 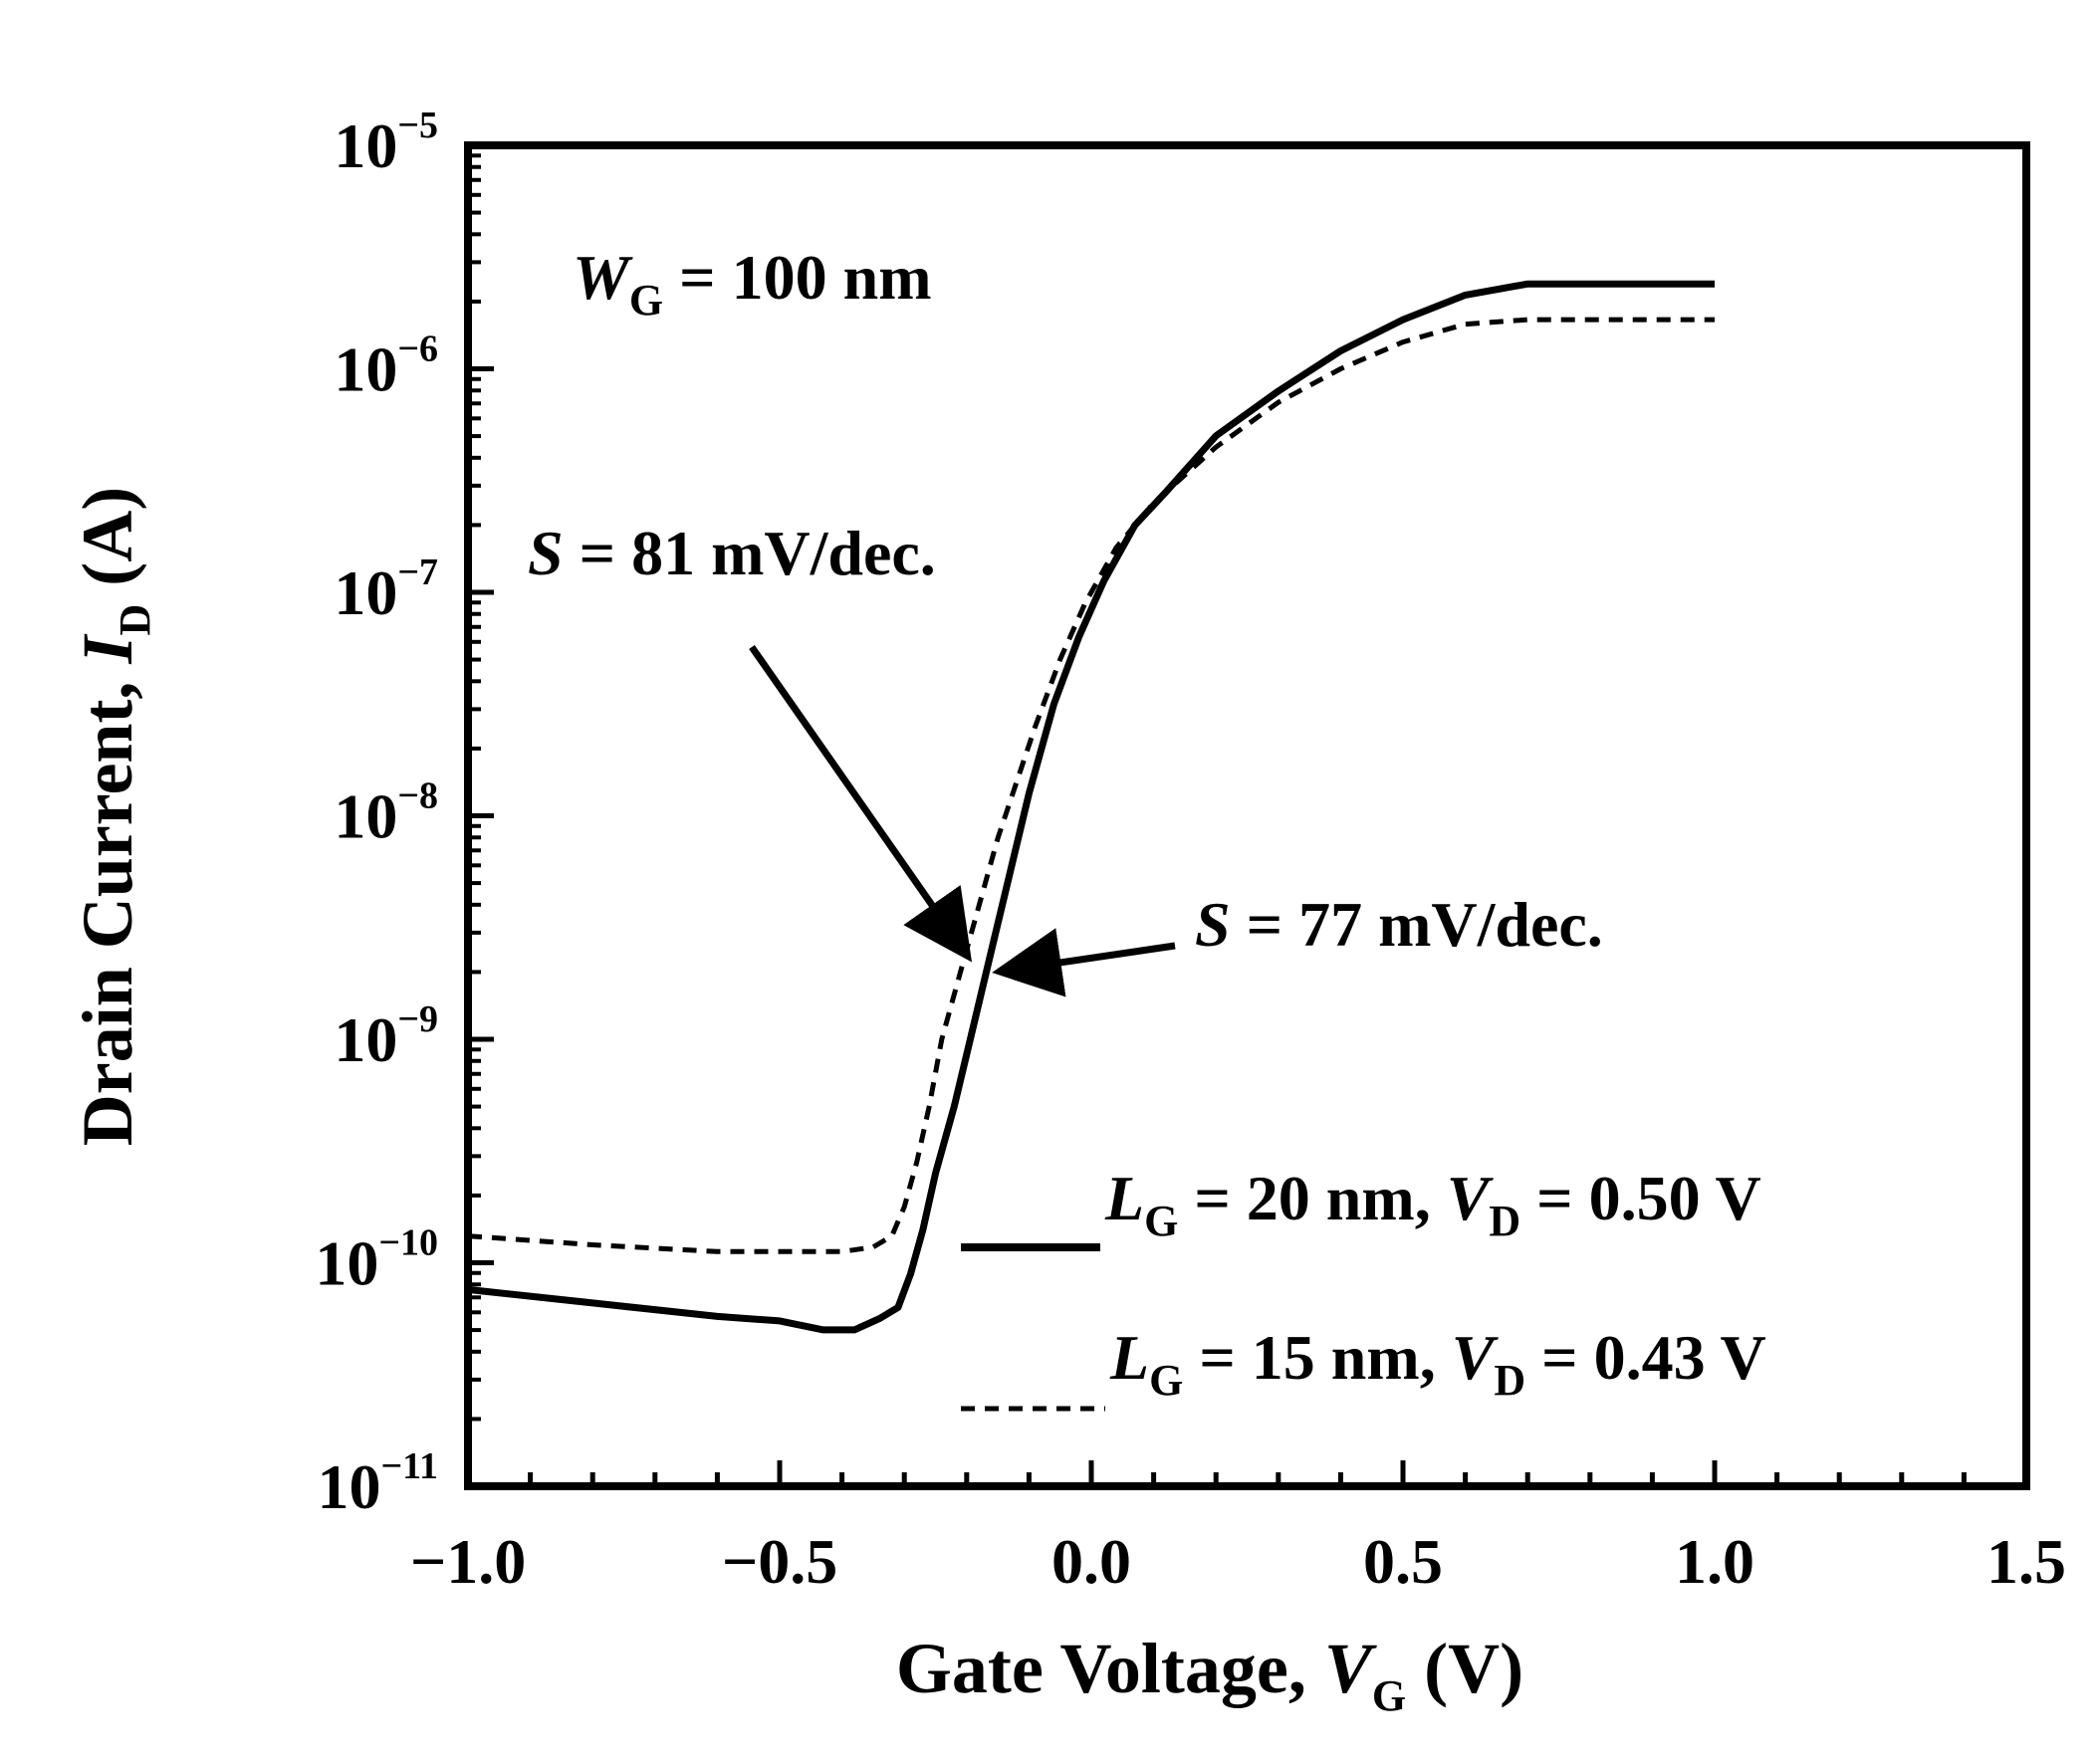 What do you see at coordinates (376, 1260) in the screenshot?
I see `y-tick-label: 10⁻¹⁰` at bounding box center [376, 1260].